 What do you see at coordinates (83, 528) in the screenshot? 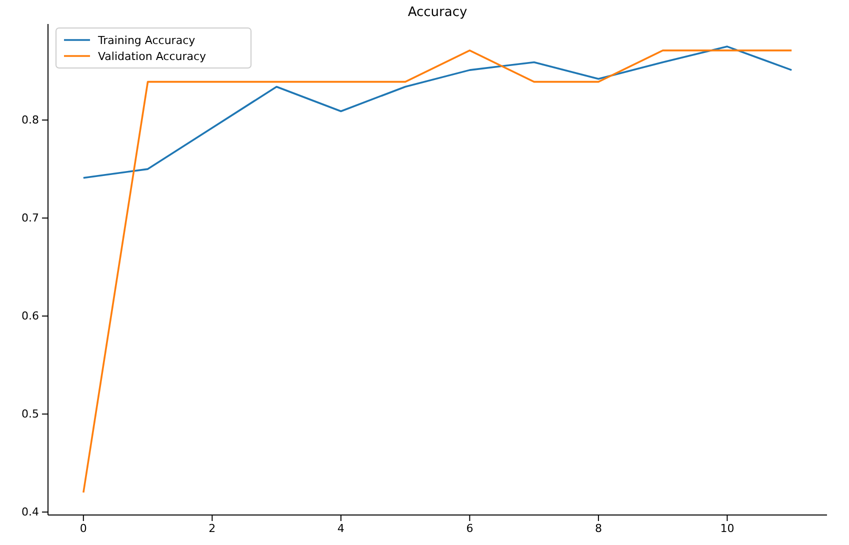
I see `x-tick-label: 0` at bounding box center [83, 528].